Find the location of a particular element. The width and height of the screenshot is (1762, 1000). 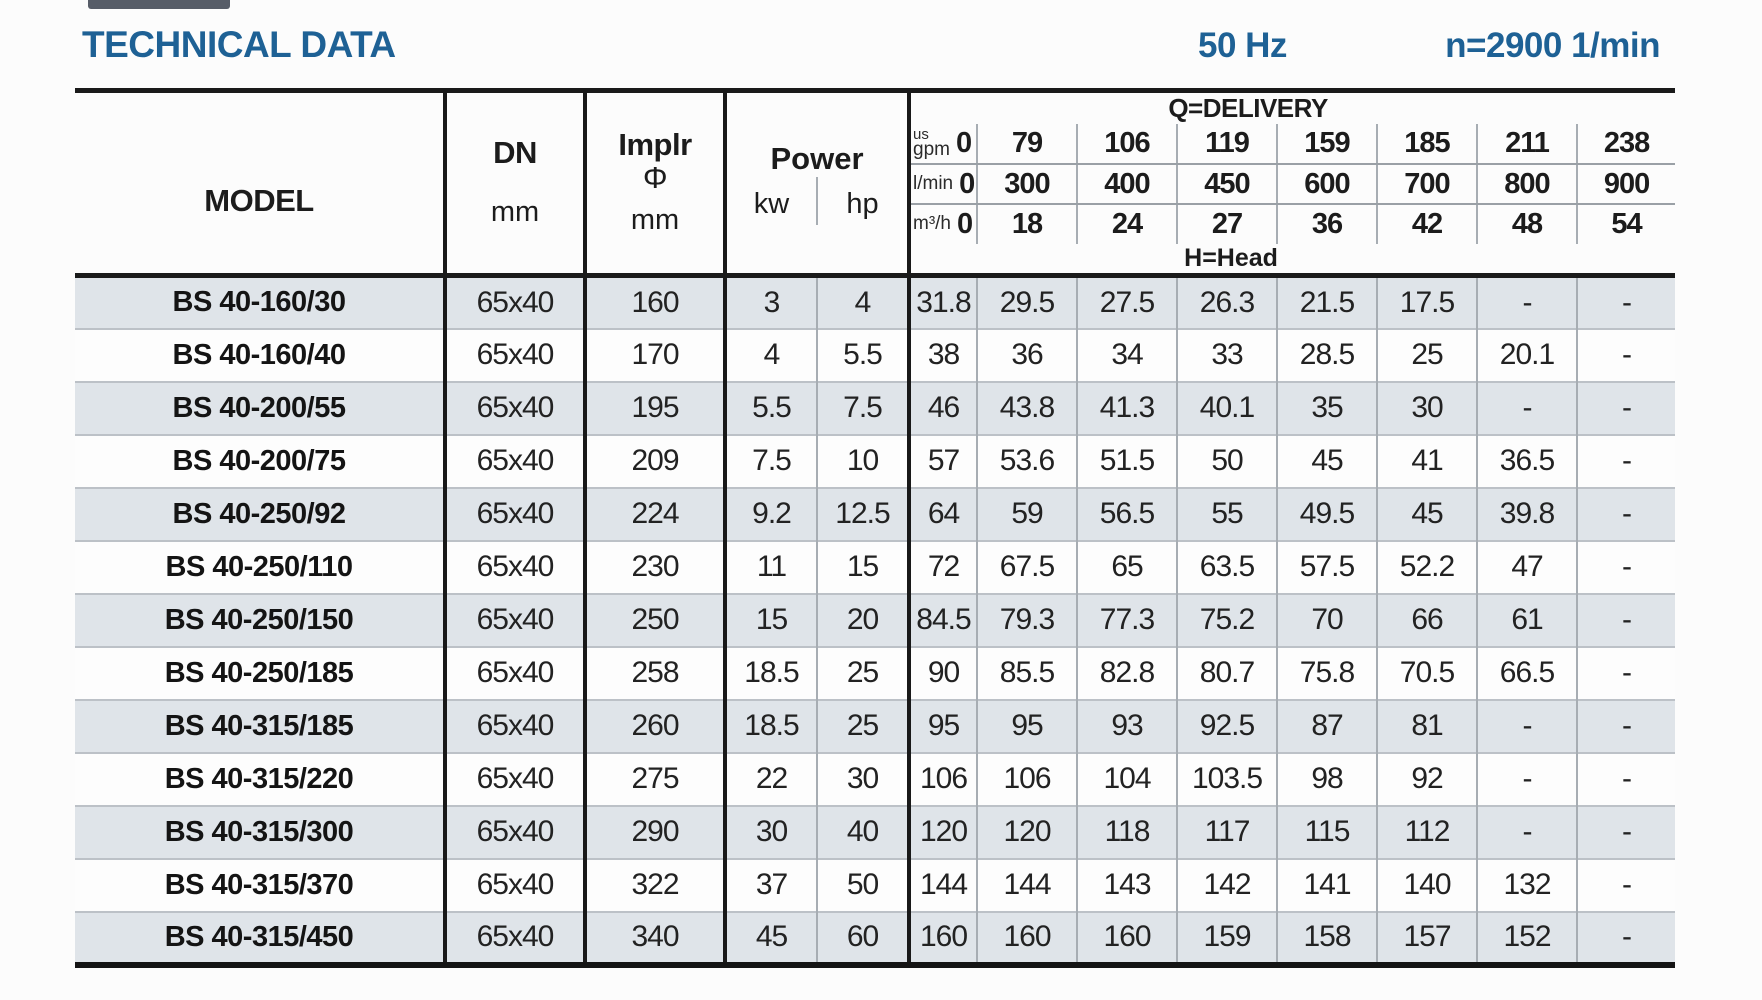

head-value-cell: 57 is located at coordinates (942, 460).